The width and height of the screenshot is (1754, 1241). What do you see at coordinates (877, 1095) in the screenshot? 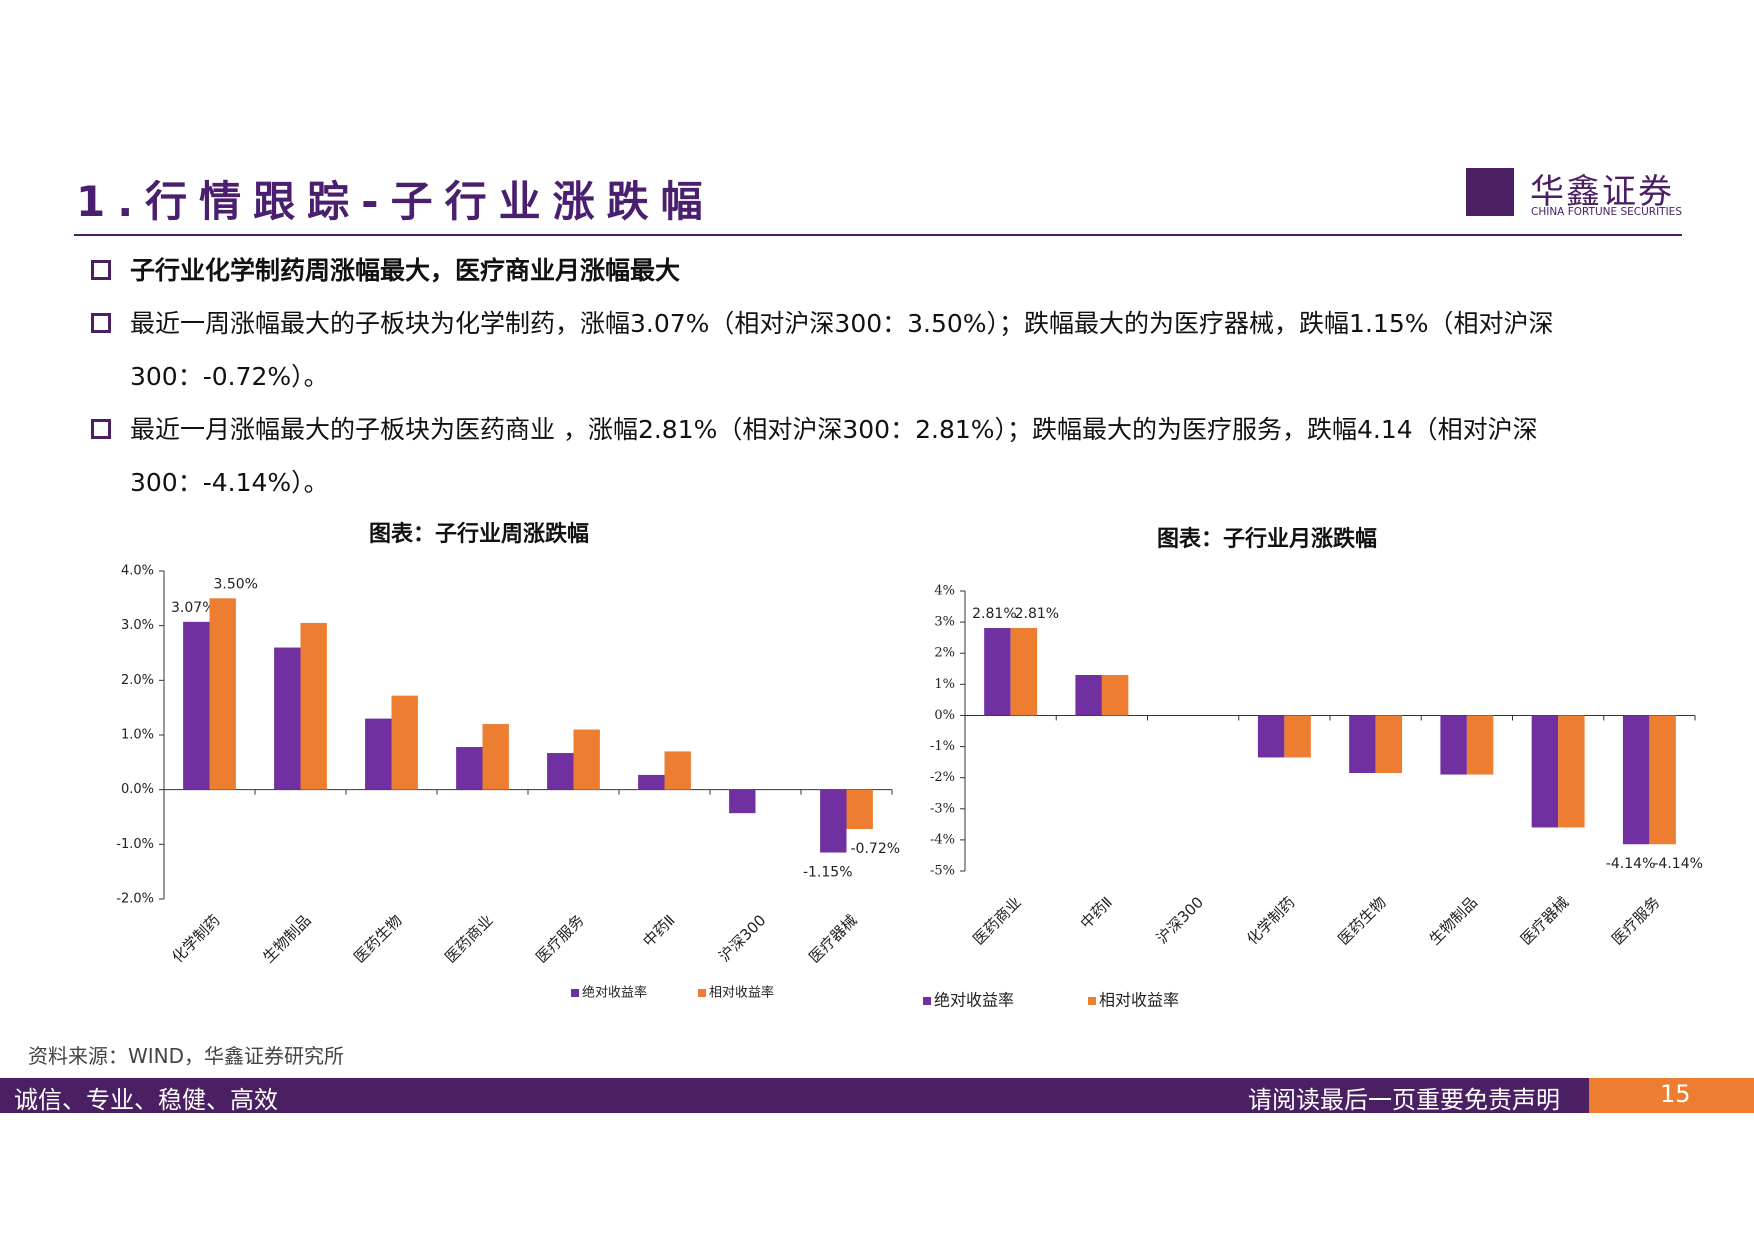
I see `footer-bar` at bounding box center [877, 1095].